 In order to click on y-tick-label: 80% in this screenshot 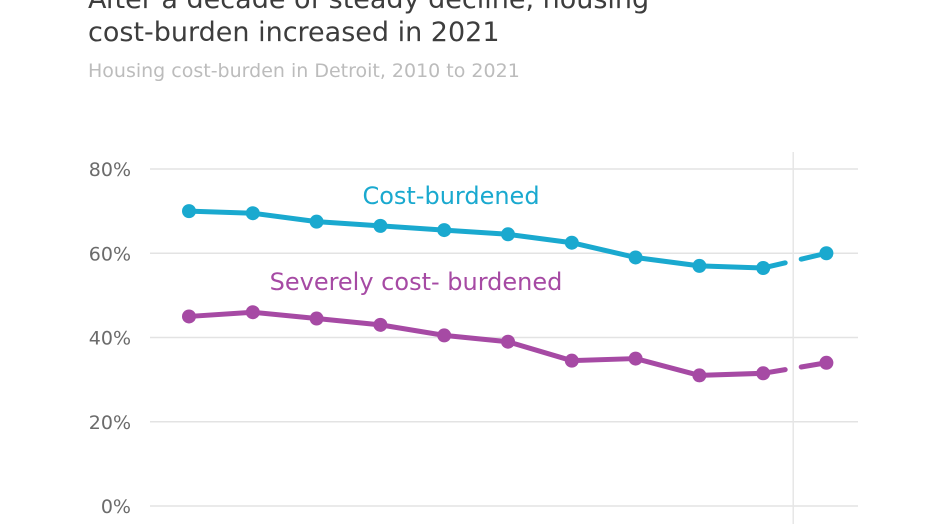, I will do `click(110, 170)`.